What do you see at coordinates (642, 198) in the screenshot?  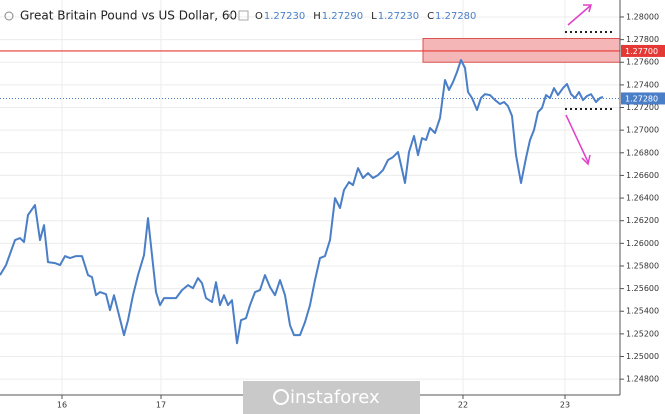 I see `y-tick-label: 1.26400` at bounding box center [642, 198].